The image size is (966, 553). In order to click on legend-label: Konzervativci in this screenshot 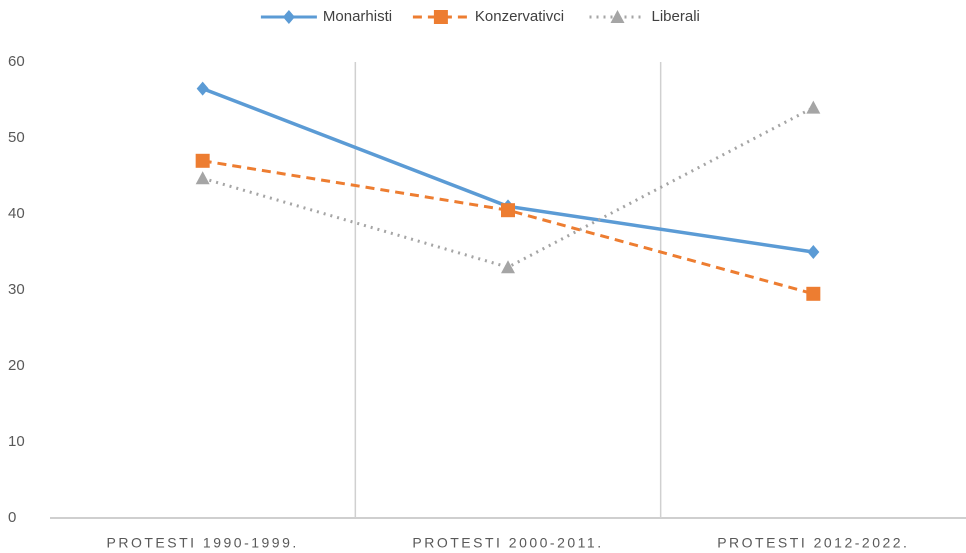, I will do `click(519, 16)`.